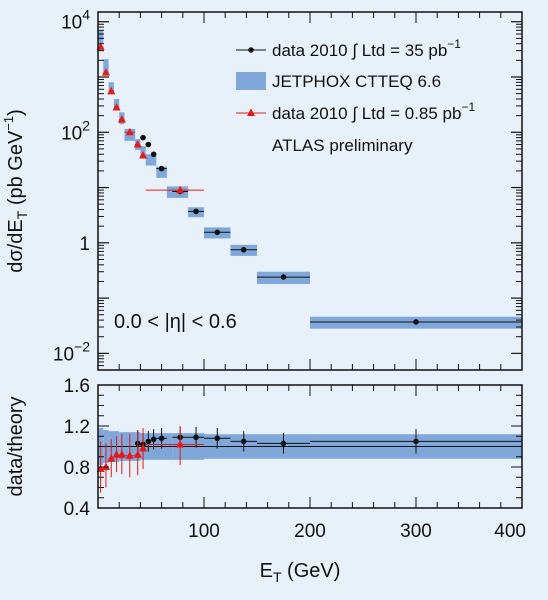 Image resolution: width=548 pixels, height=600 pixels. I want to click on y-tick-label: 10², so click(75, 130).